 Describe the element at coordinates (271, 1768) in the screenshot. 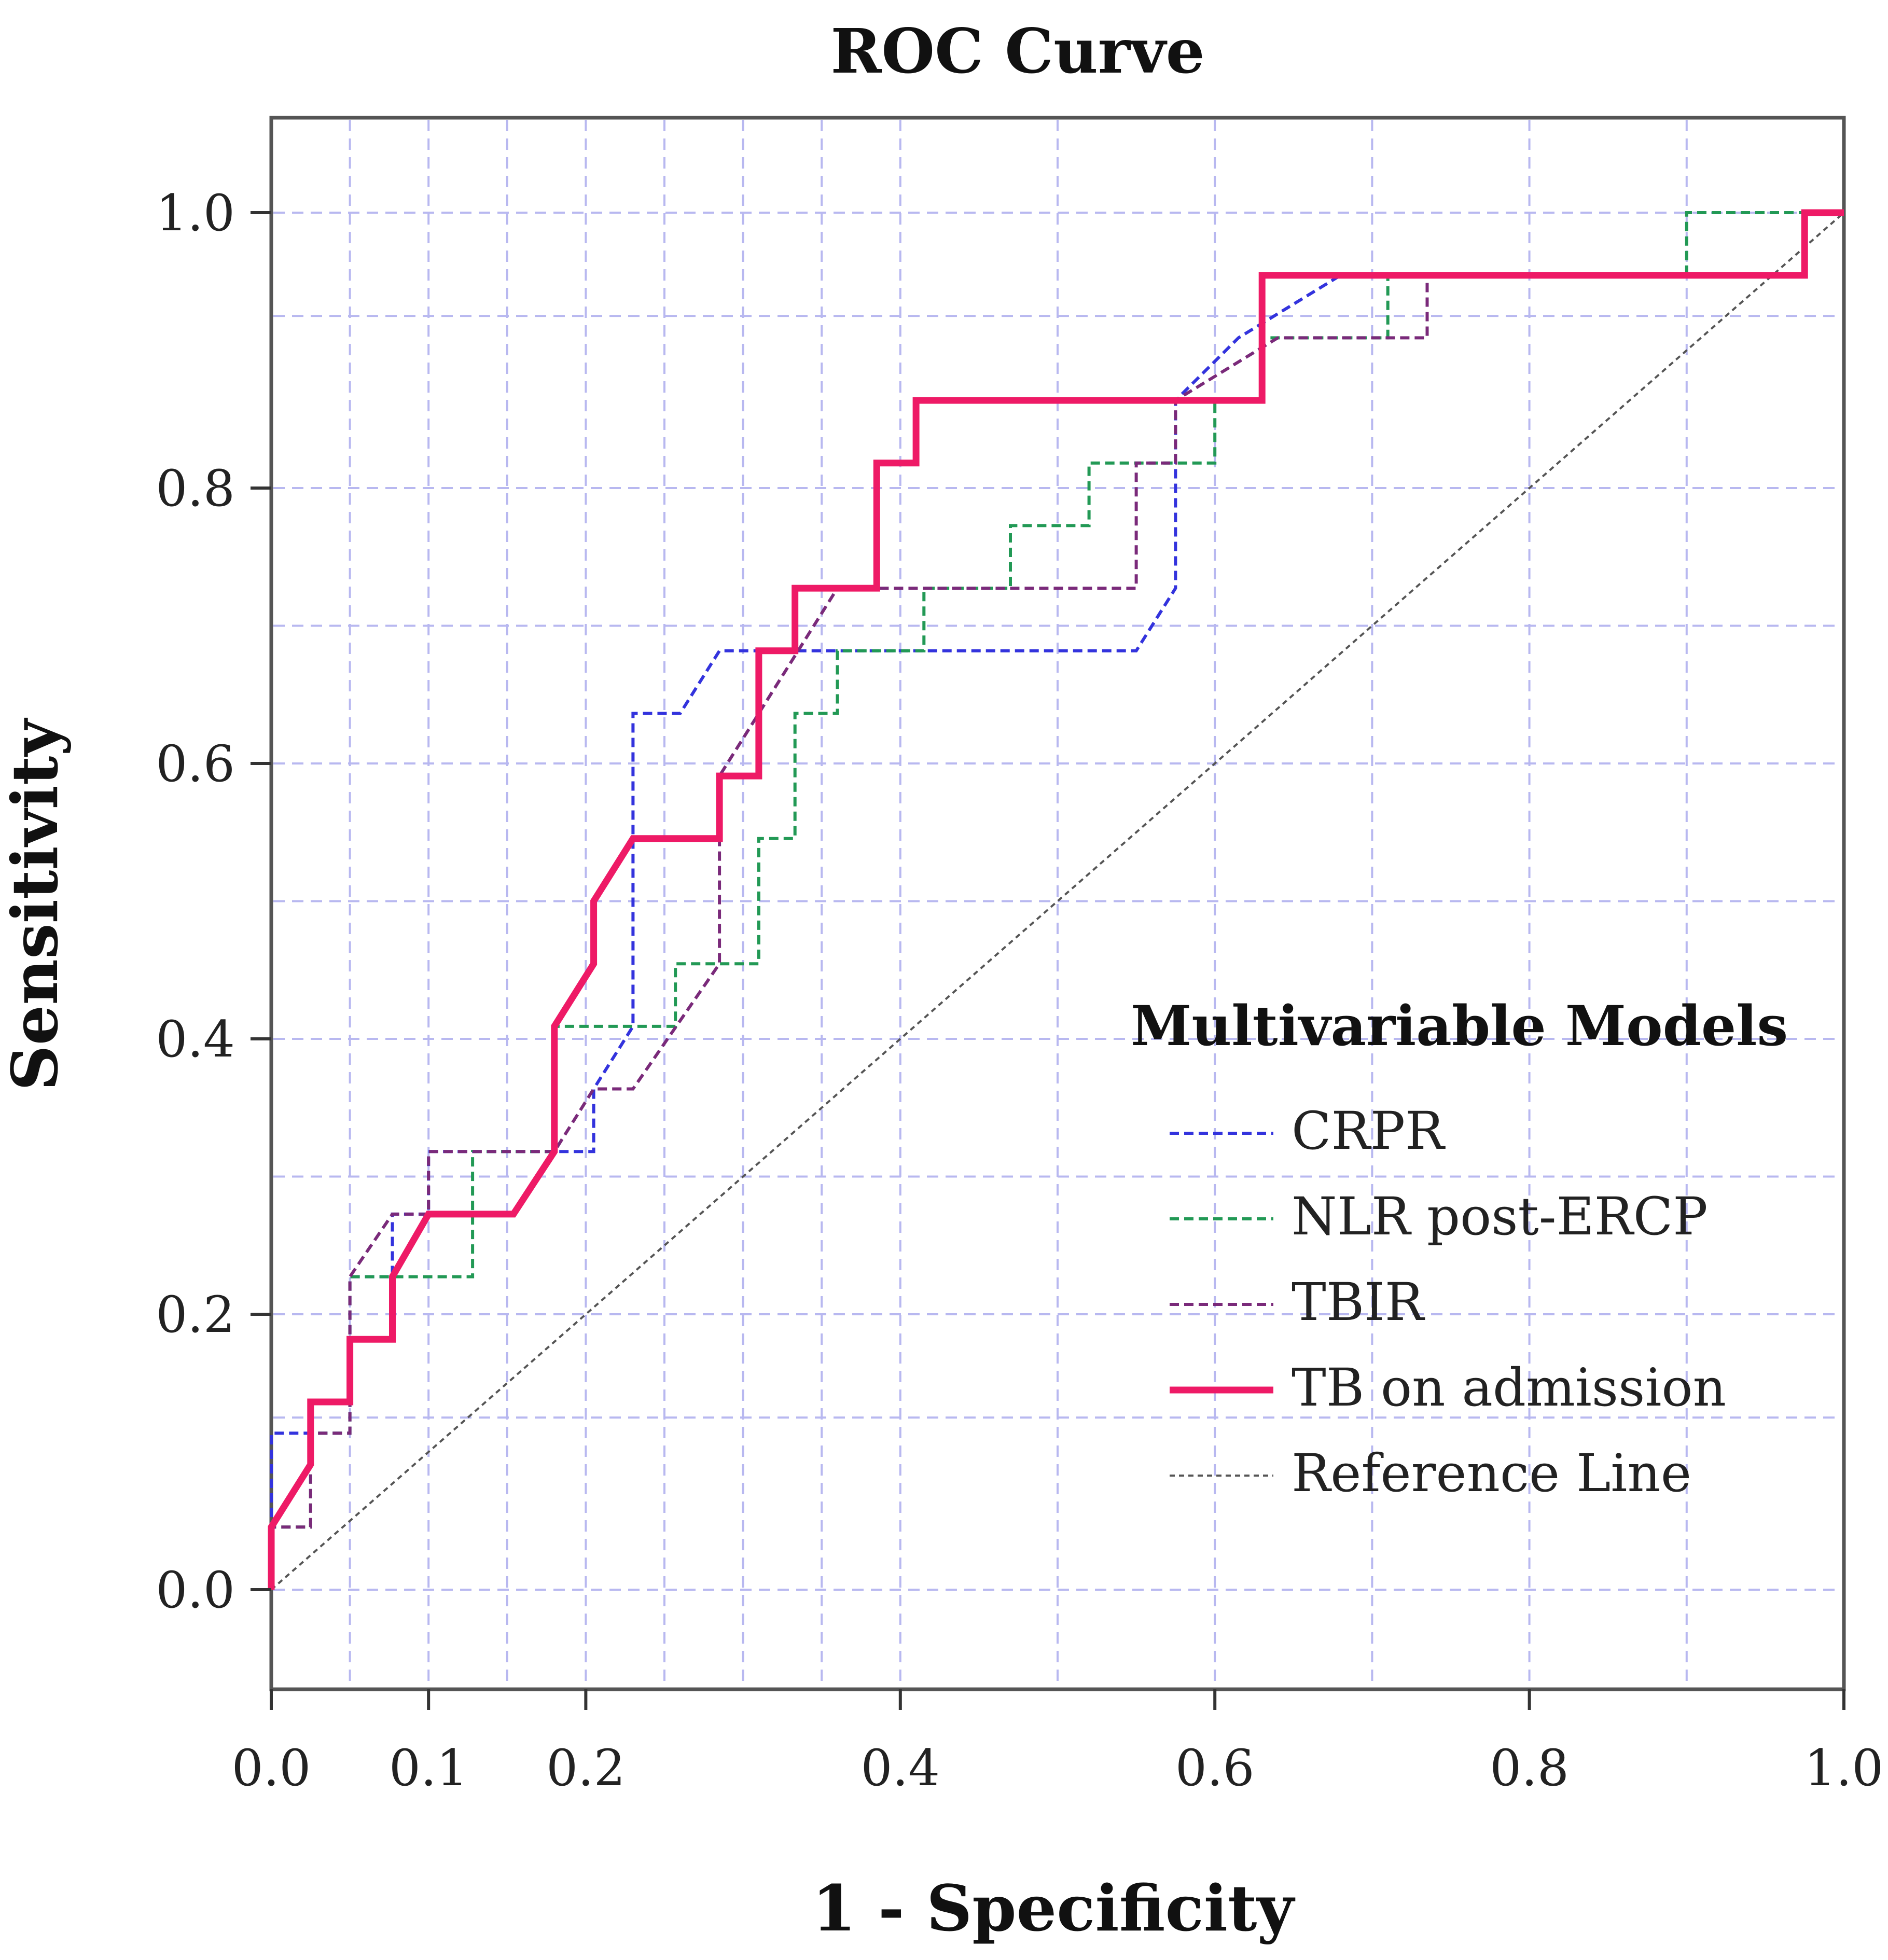

I see `x-tick-label: 0.0` at that location.